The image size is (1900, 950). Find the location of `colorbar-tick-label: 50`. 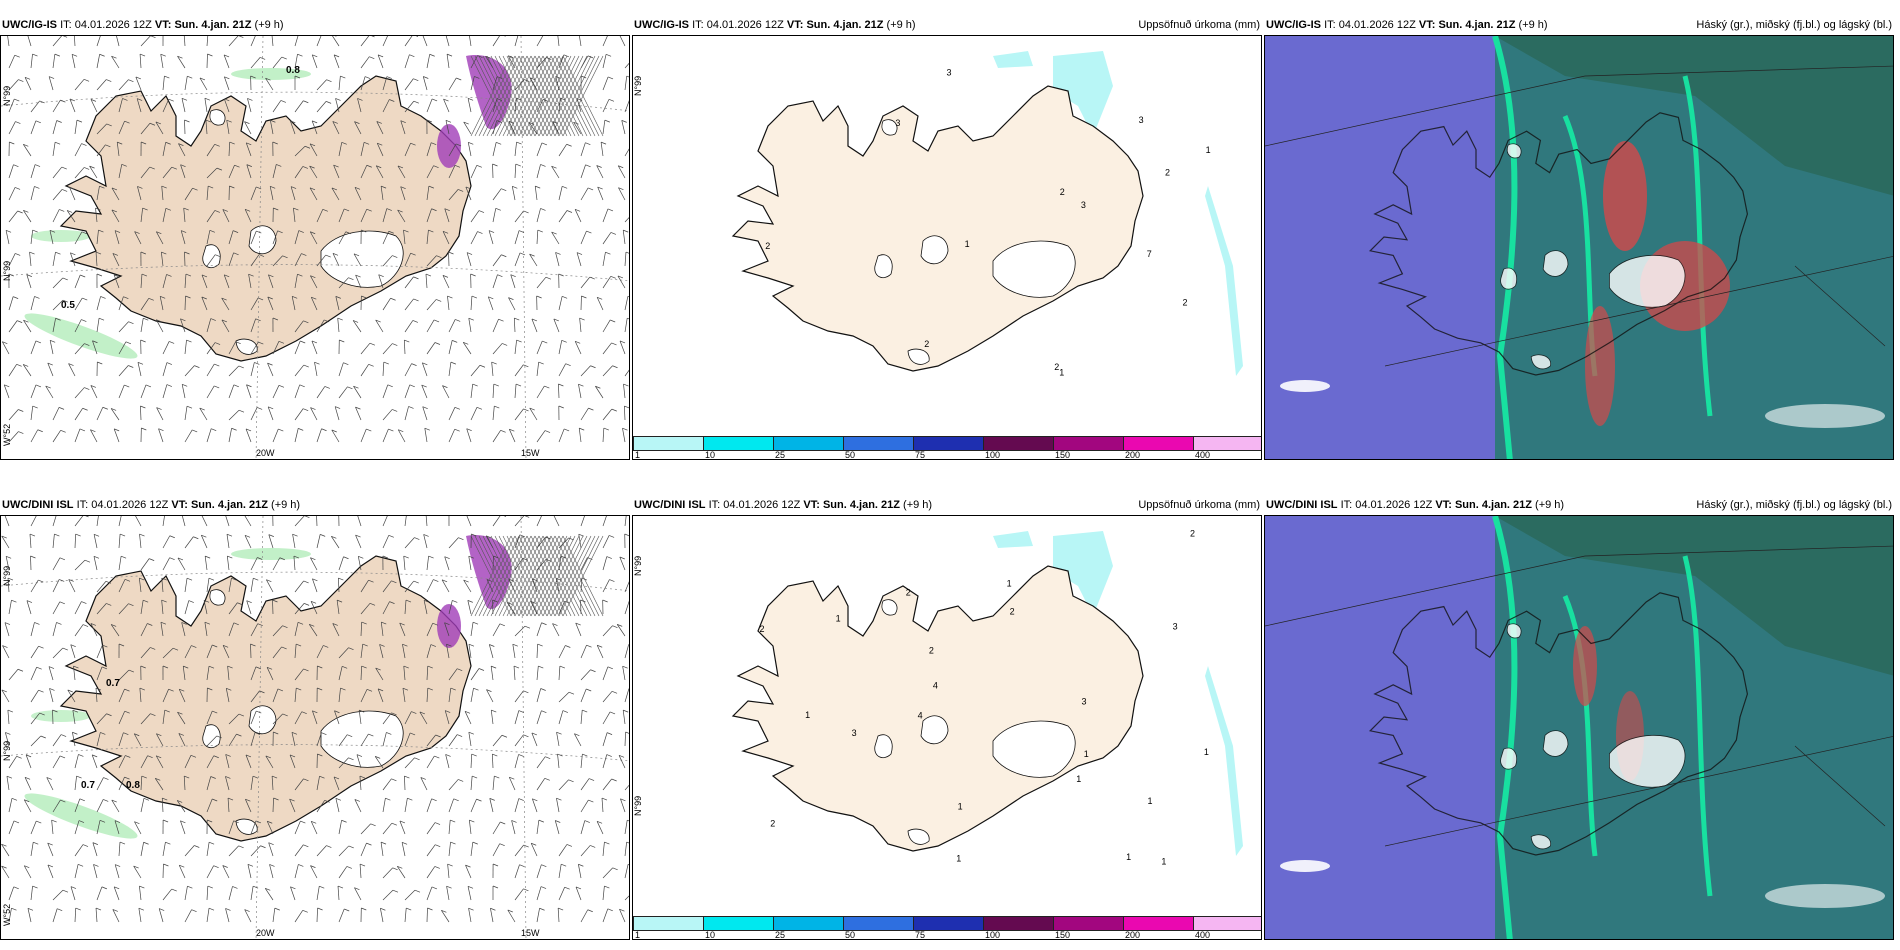

colorbar-tick-label: 50 is located at coordinates (850, 455).